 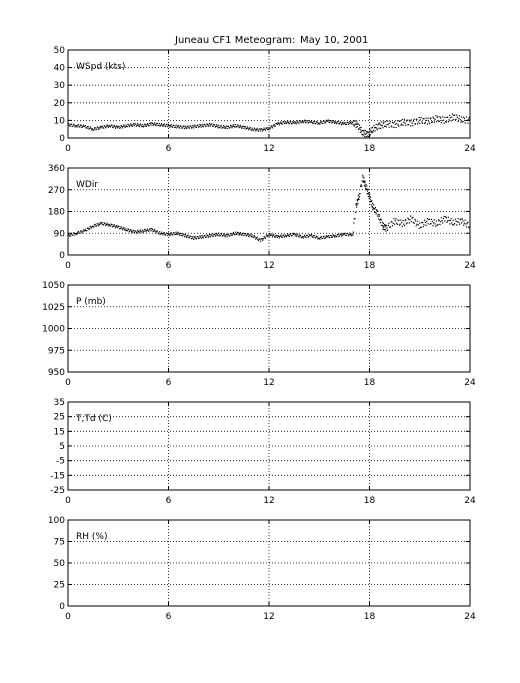 What do you see at coordinates (56, 351) in the screenshot?
I see `y-tick-label: 975` at bounding box center [56, 351].